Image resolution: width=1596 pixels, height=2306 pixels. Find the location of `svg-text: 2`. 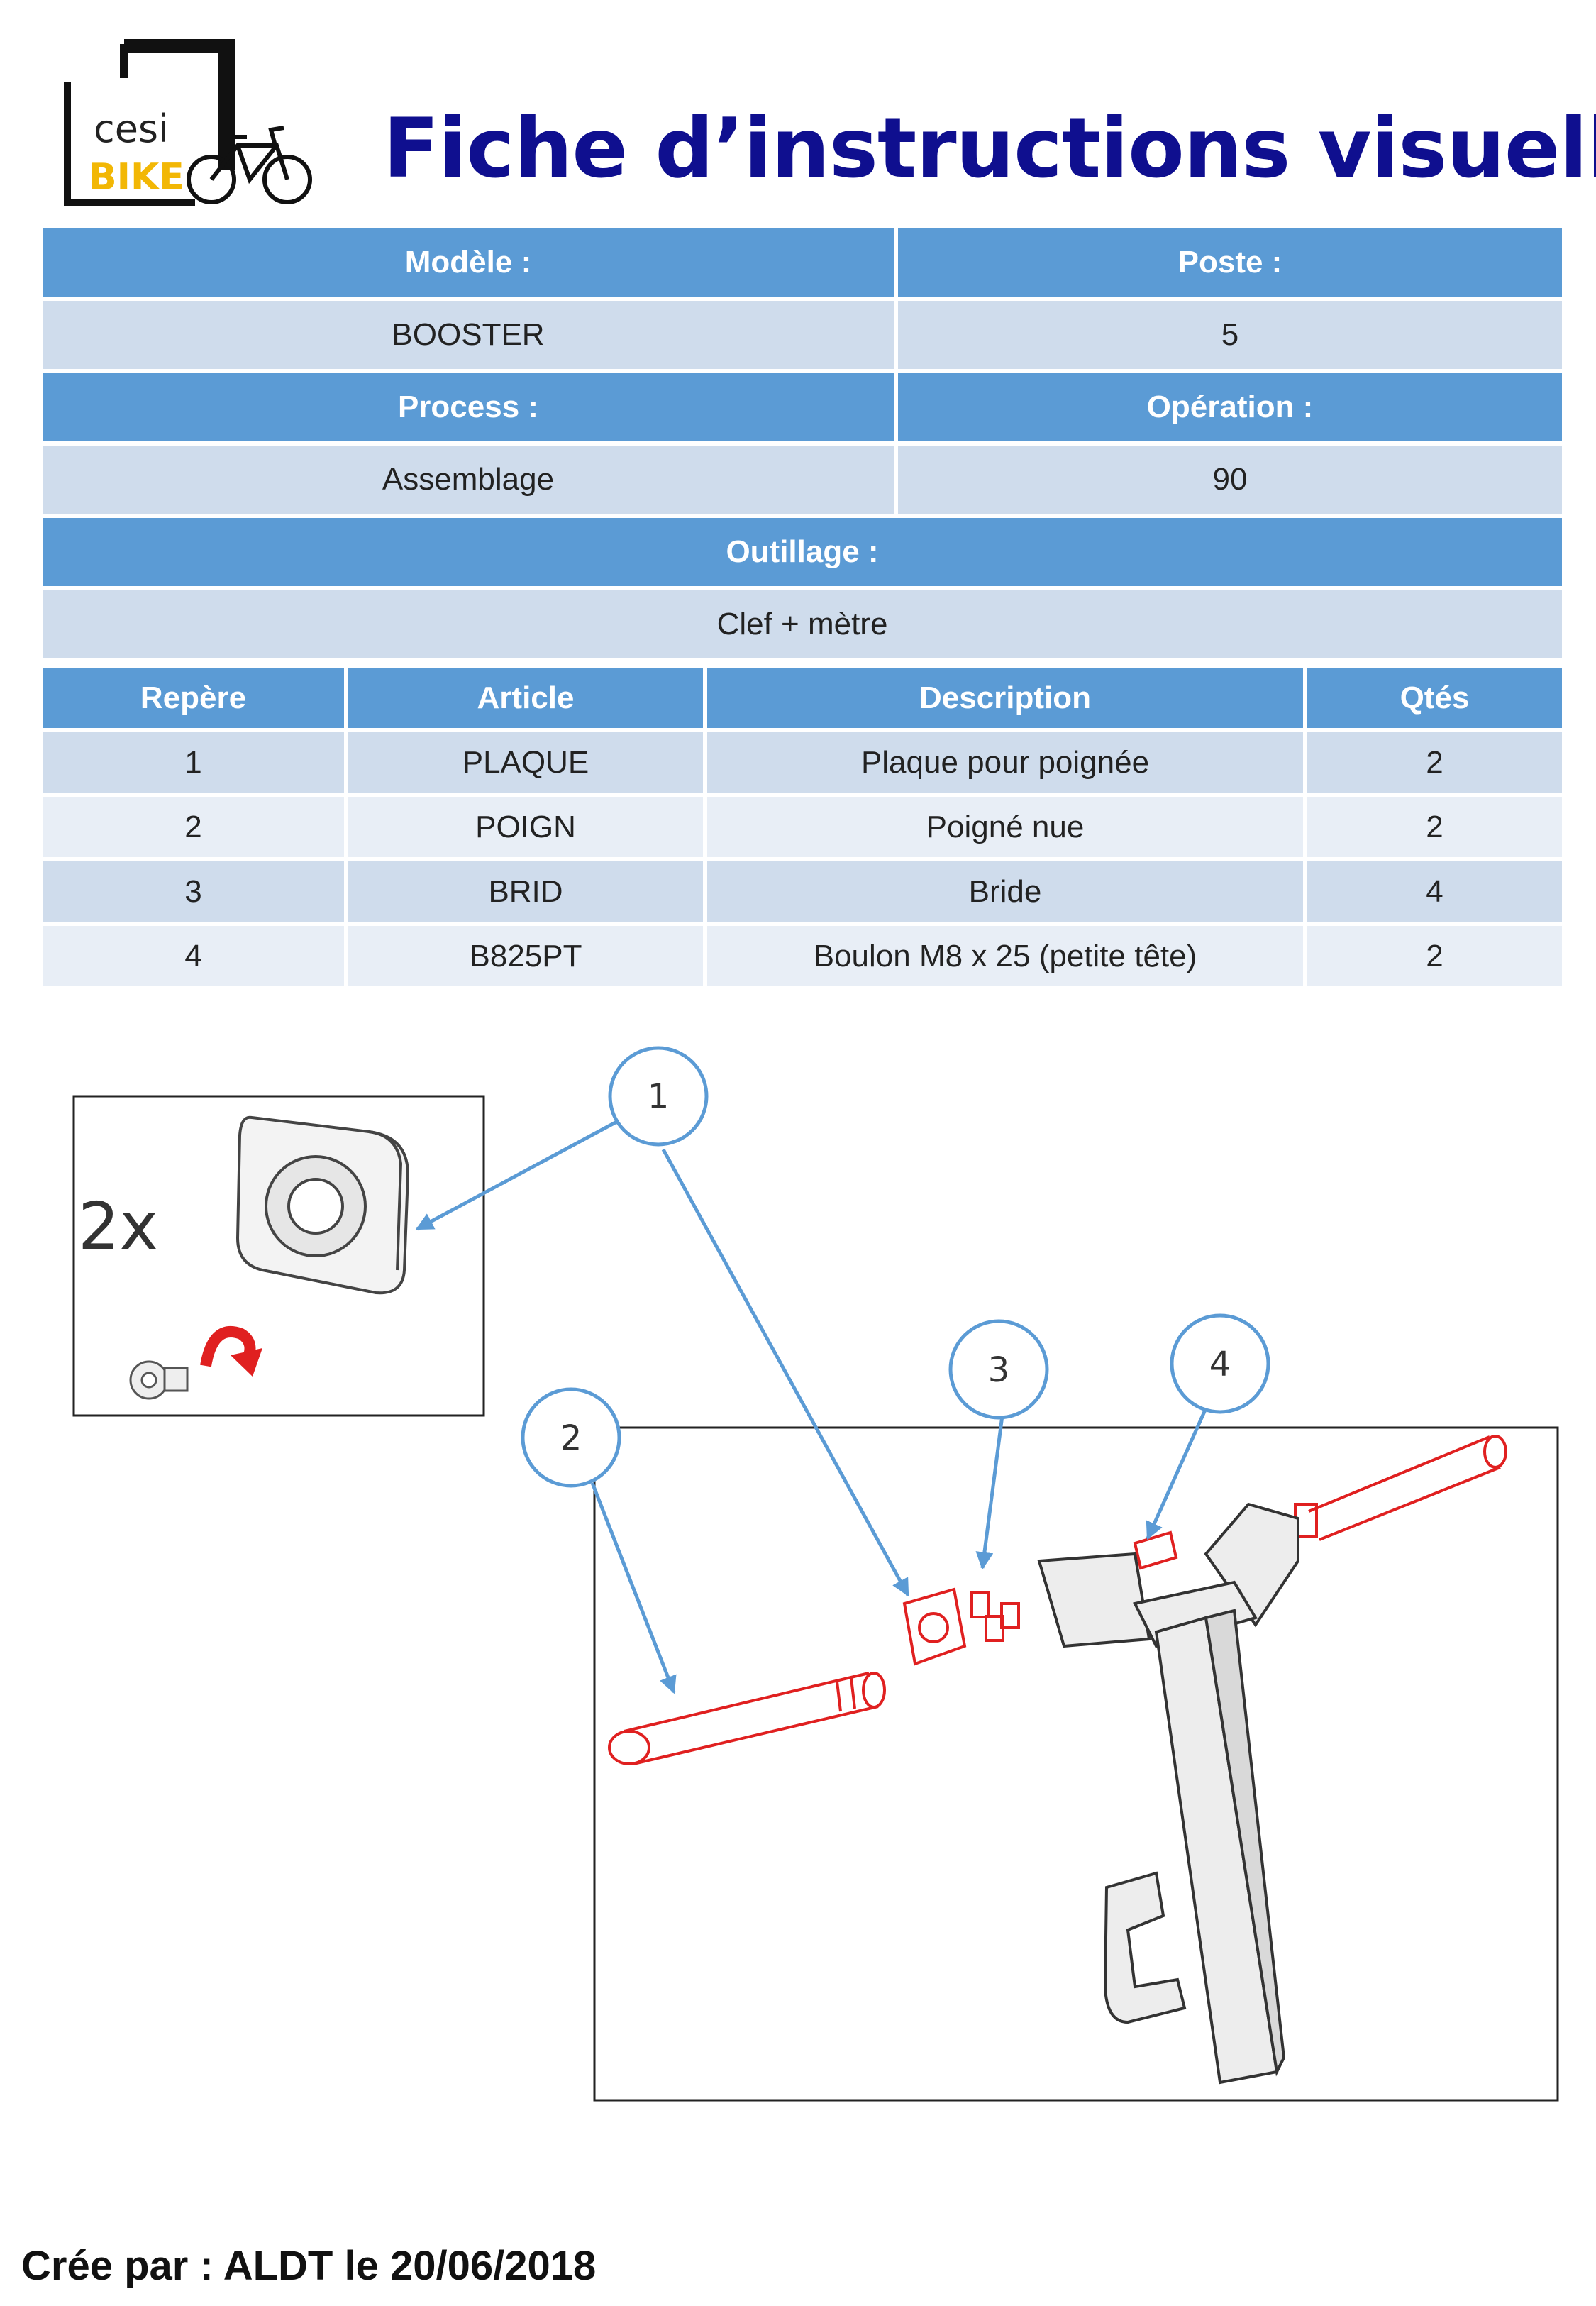

svg-text: 2 is located at coordinates (571, 1438).